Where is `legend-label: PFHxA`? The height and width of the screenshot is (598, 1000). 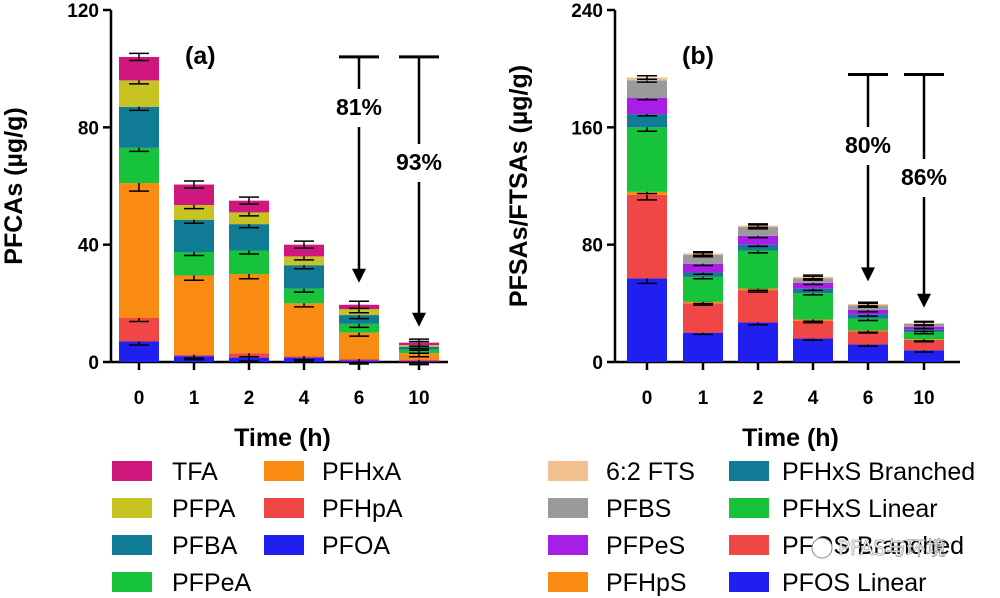 legend-label: PFHxA is located at coordinates (362, 472).